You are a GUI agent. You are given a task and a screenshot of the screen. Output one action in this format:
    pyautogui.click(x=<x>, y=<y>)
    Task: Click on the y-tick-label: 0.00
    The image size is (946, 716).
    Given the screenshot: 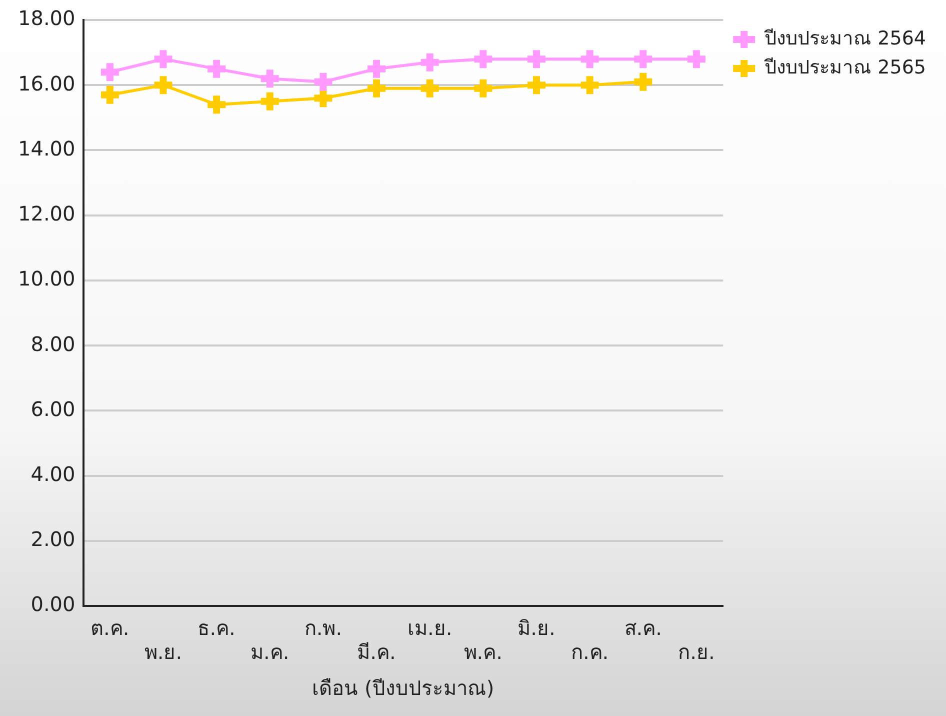 What is the action you would take?
    pyautogui.click(x=53, y=604)
    